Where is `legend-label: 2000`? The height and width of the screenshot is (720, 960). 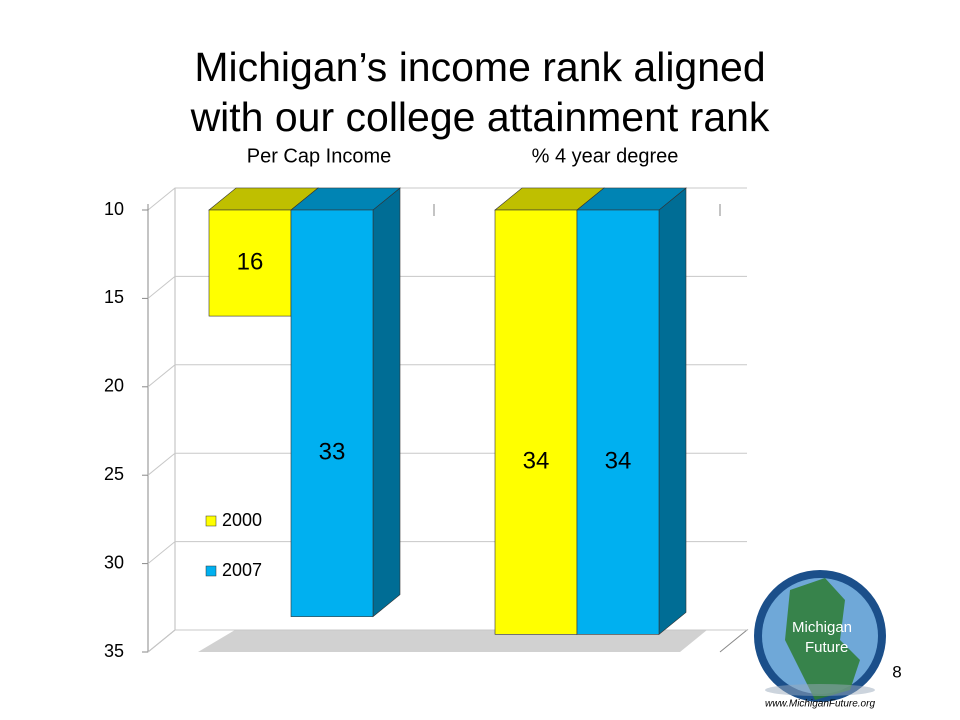
legend-label: 2000 is located at coordinates (242, 520).